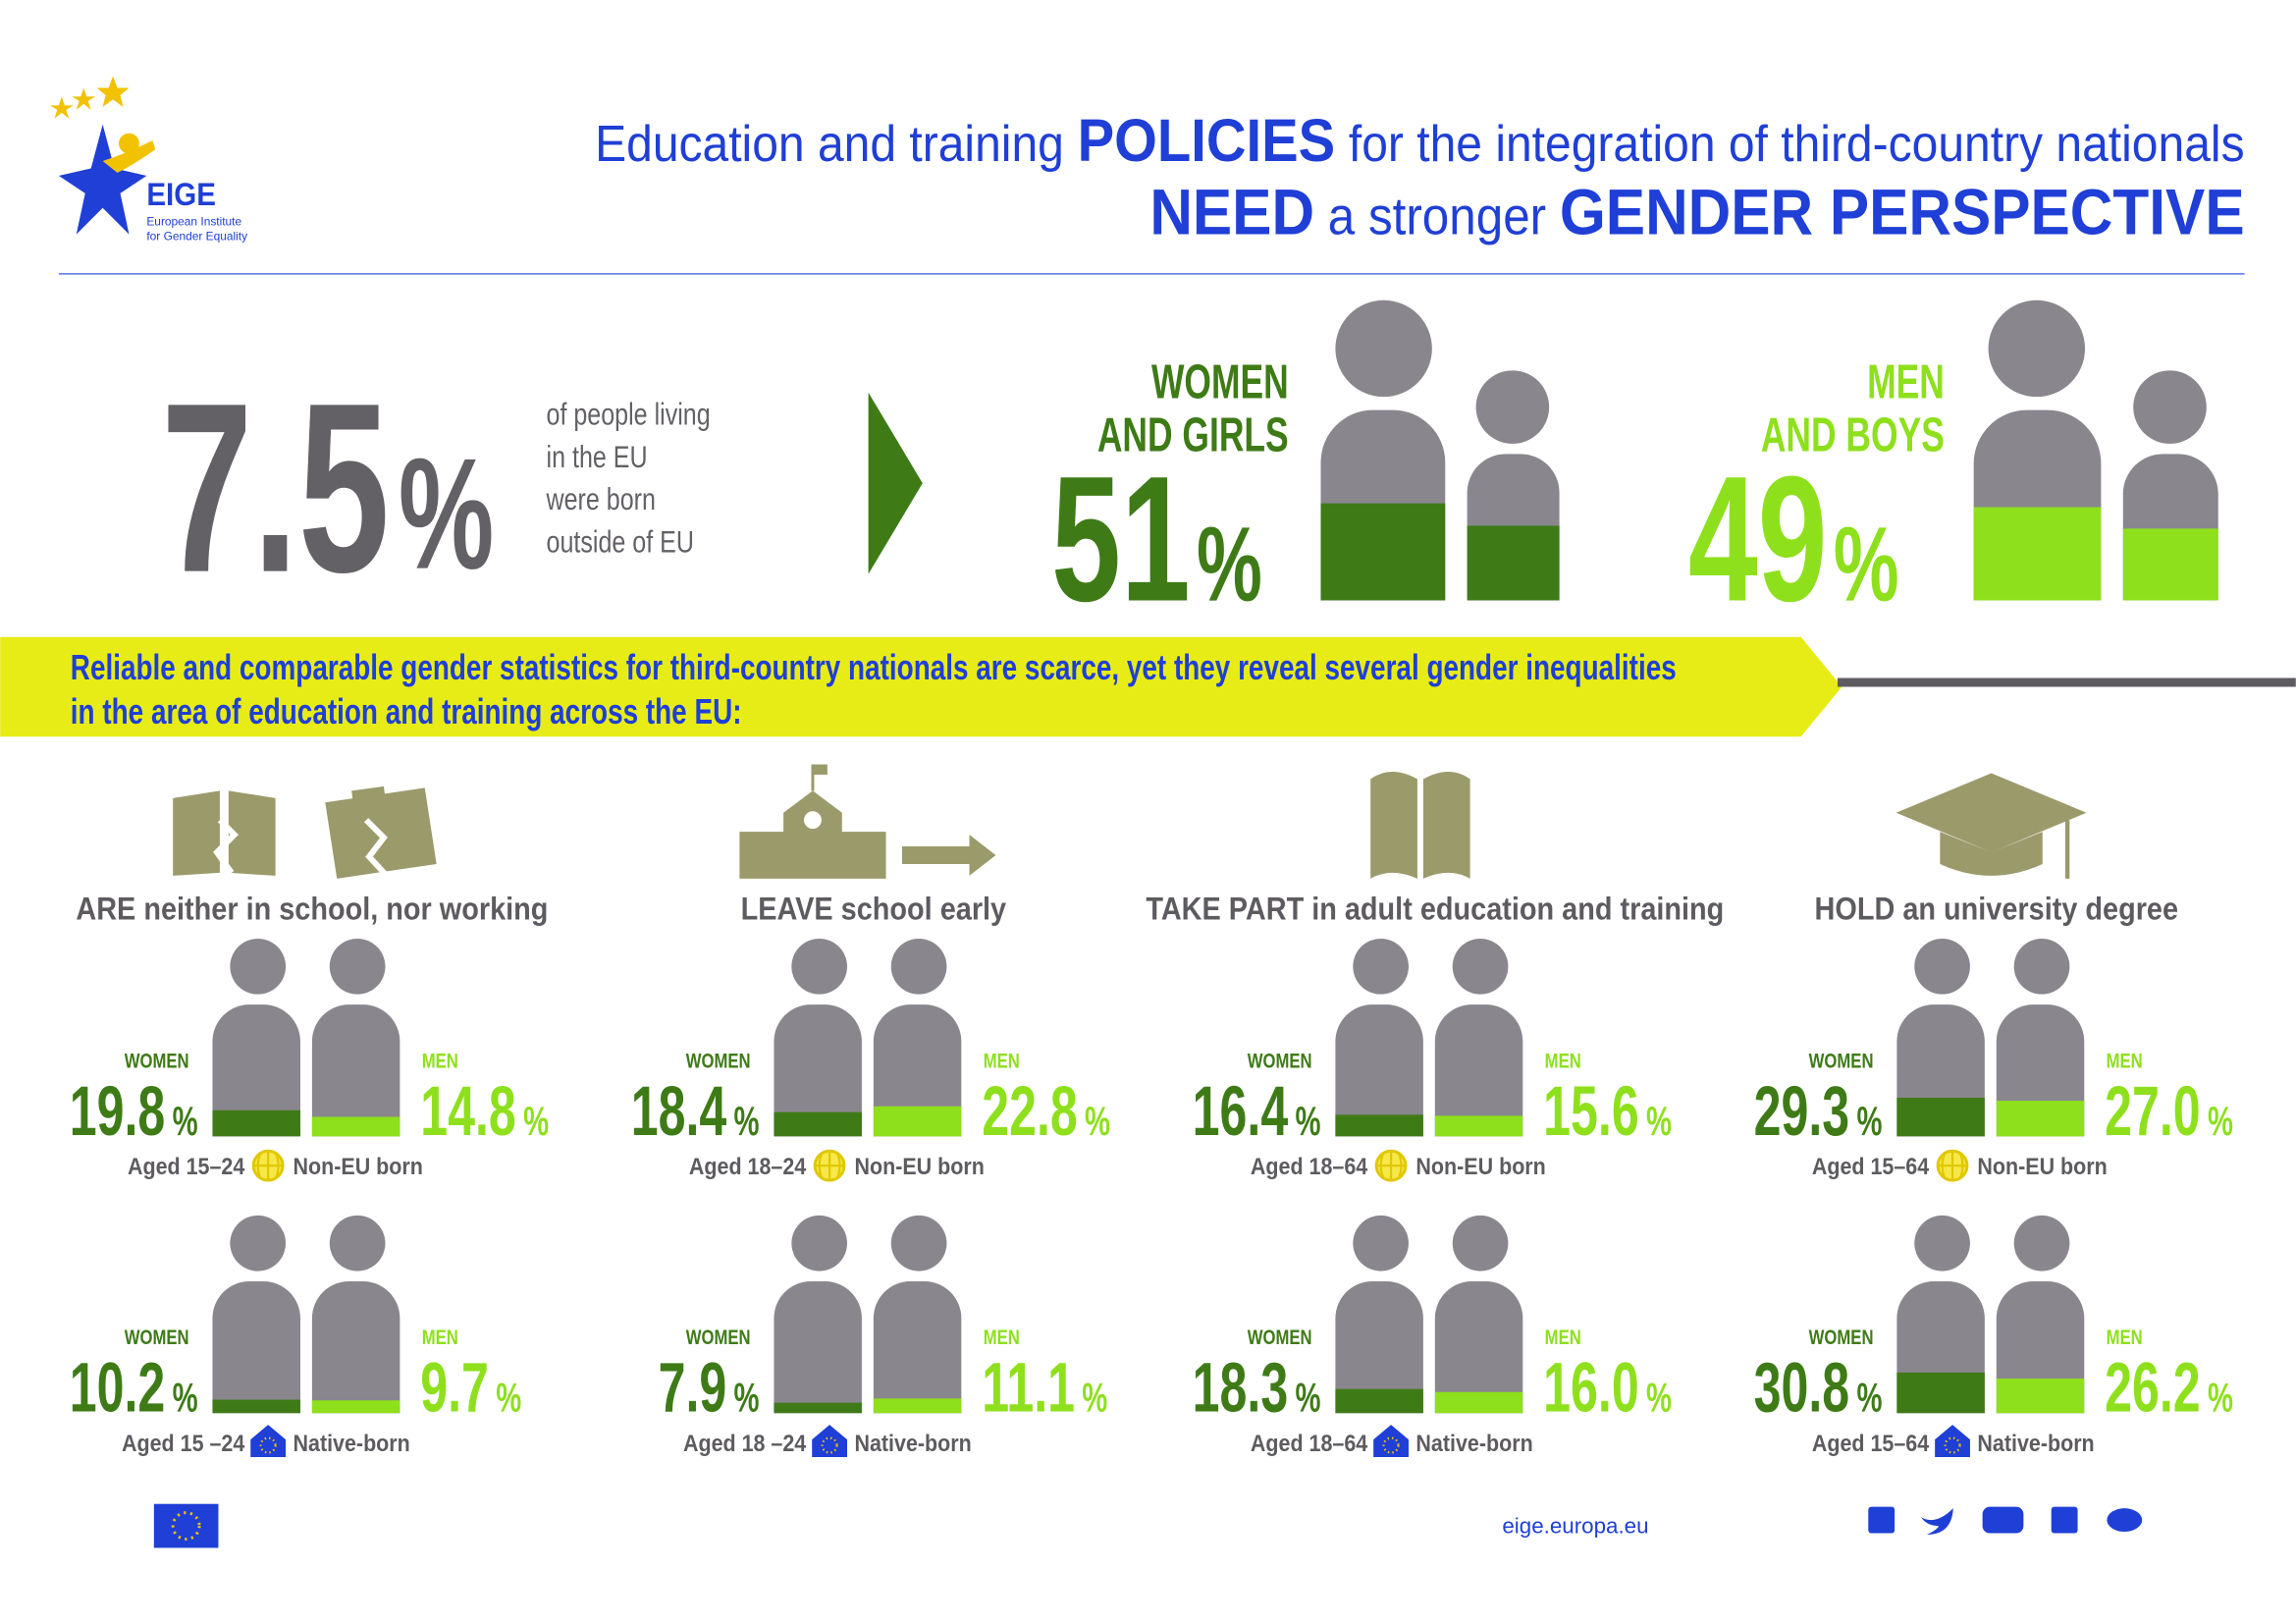 Image resolution: width=2296 pixels, height=1624 pixels. What do you see at coordinates (948, 855) in the screenshot?
I see `arrow-icon` at bounding box center [948, 855].